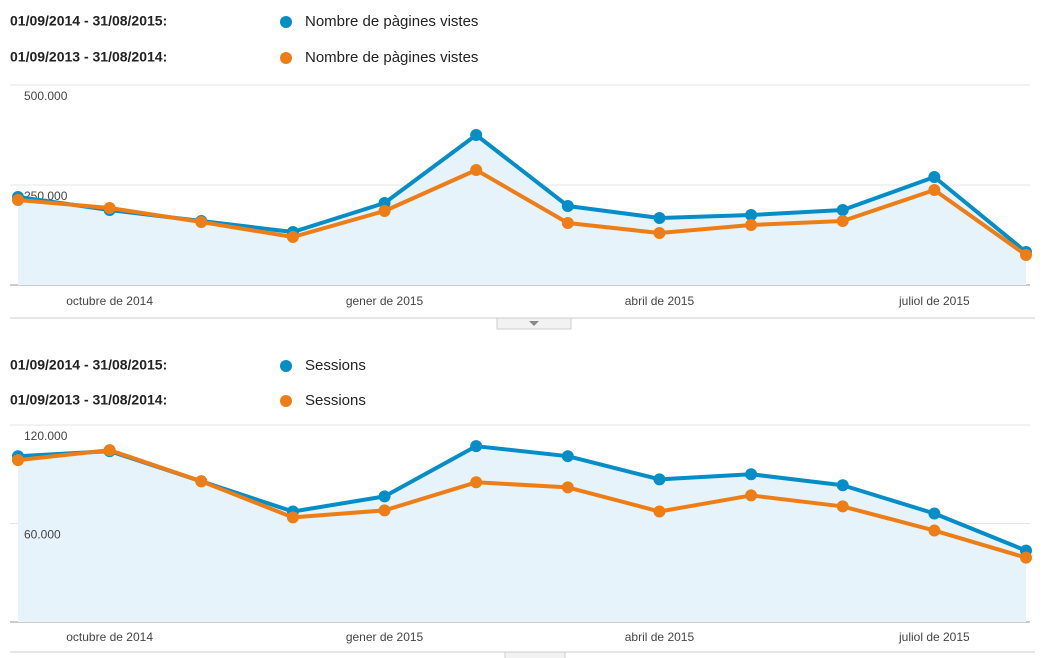 The image size is (1043, 658). I want to click on y-tick-label: 60.000, so click(42, 535).